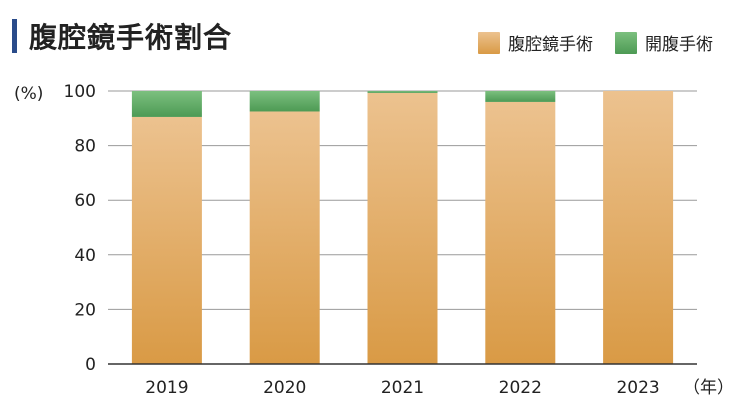  Describe the element at coordinates (85, 310) in the screenshot. I see `y-tick-label: 20` at that location.